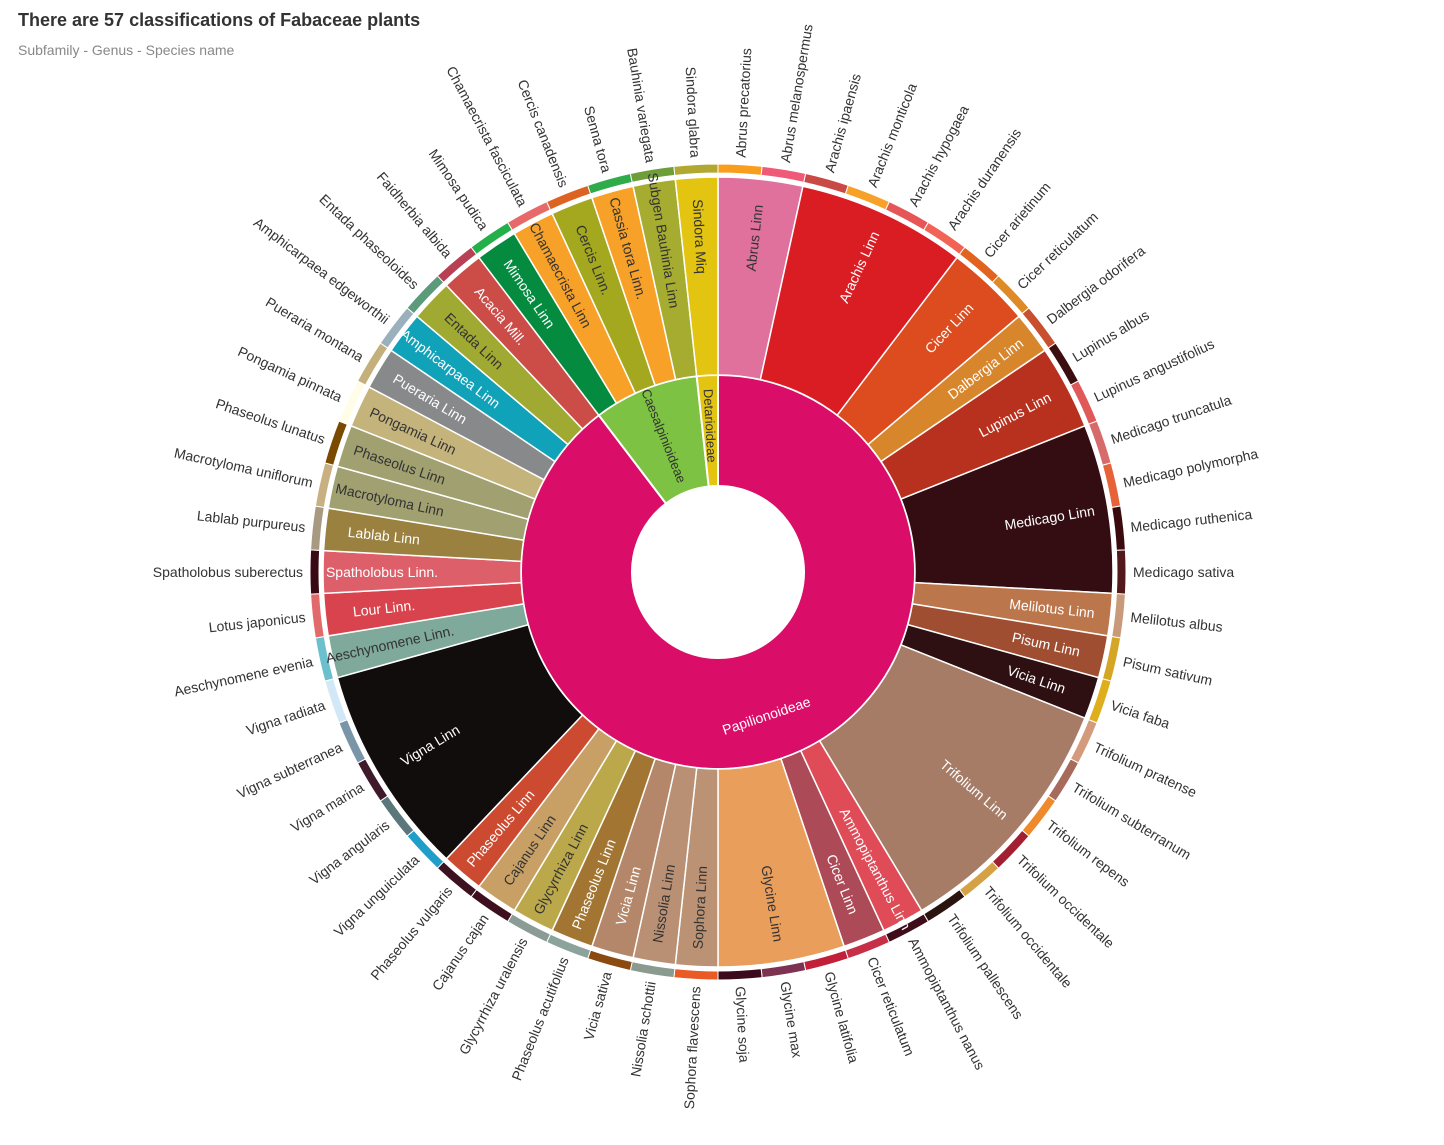  I want to click on species-label-vigna-subterranea: Vigna subterranea, so click(289, 770).